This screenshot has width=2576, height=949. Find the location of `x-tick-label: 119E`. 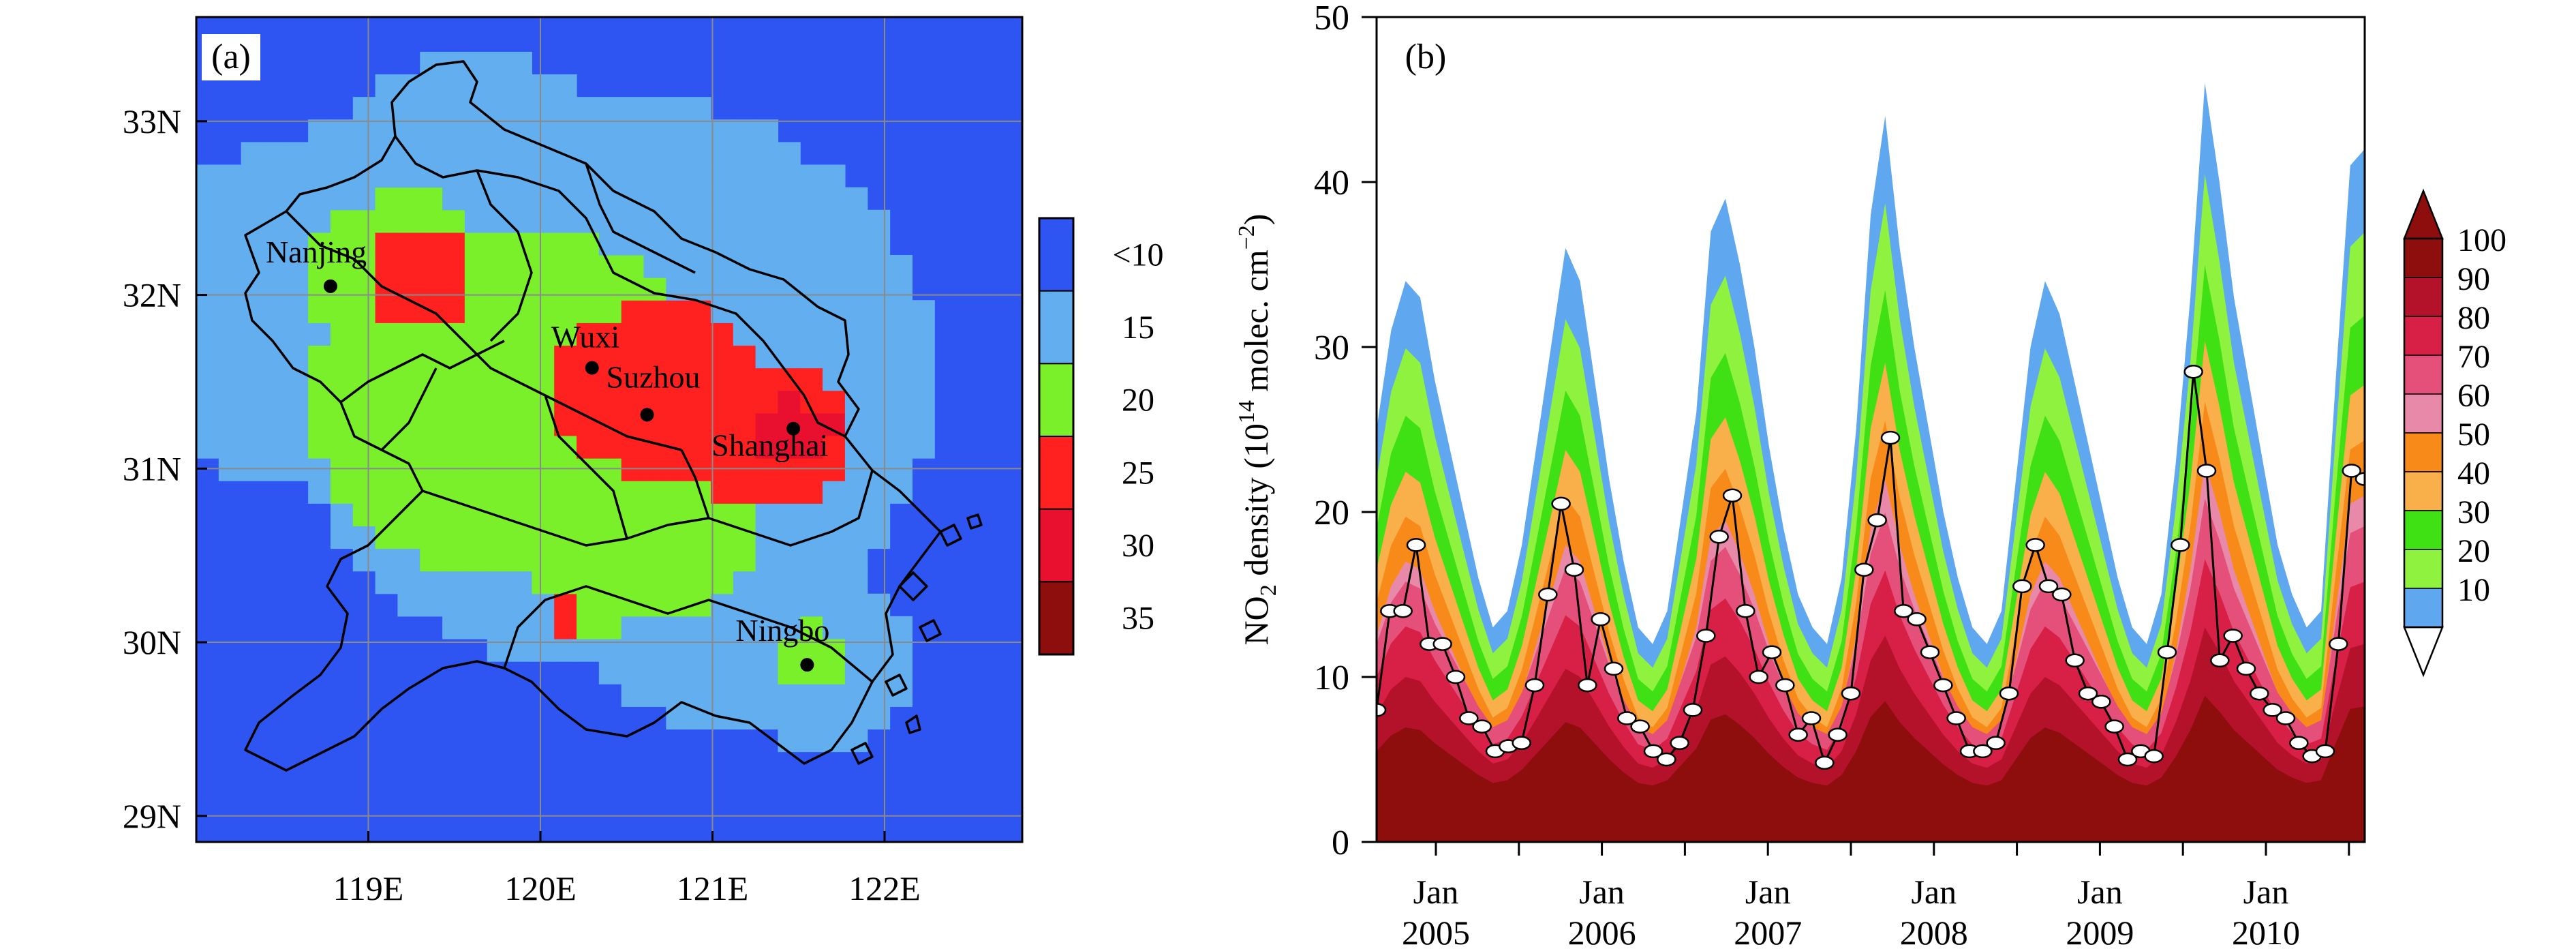

x-tick-label: 119E is located at coordinates (369, 888).